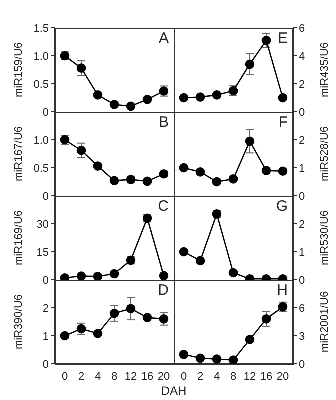 This screenshot has height=400, width=336. Describe the element at coordinates (41, 28) in the screenshot. I see `y-tick-label: 1.5` at that location.